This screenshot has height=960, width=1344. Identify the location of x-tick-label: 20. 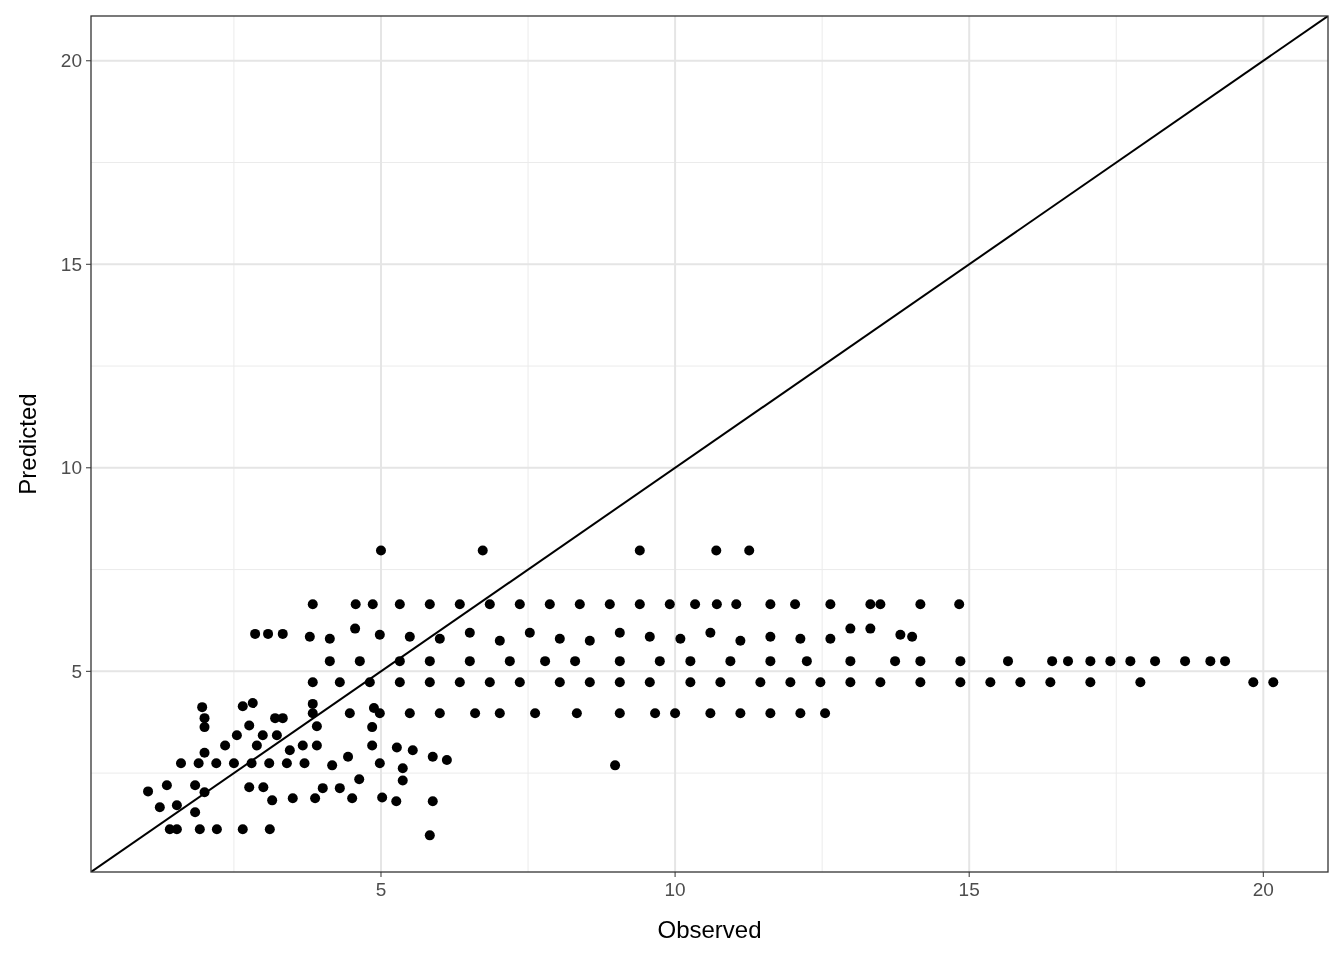
(1263, 889).